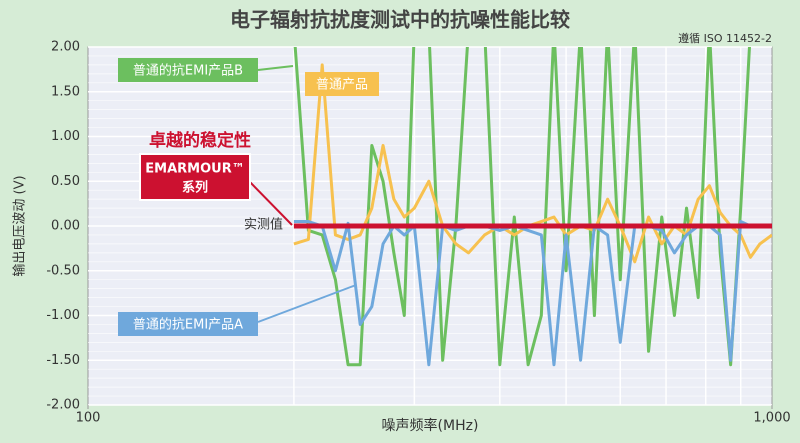 The image size is (800, 443). What do you see at coordinates (65, 226) in the screenshot?
I see `y-tick-label: 0.00` at bounding box center [65, 226].